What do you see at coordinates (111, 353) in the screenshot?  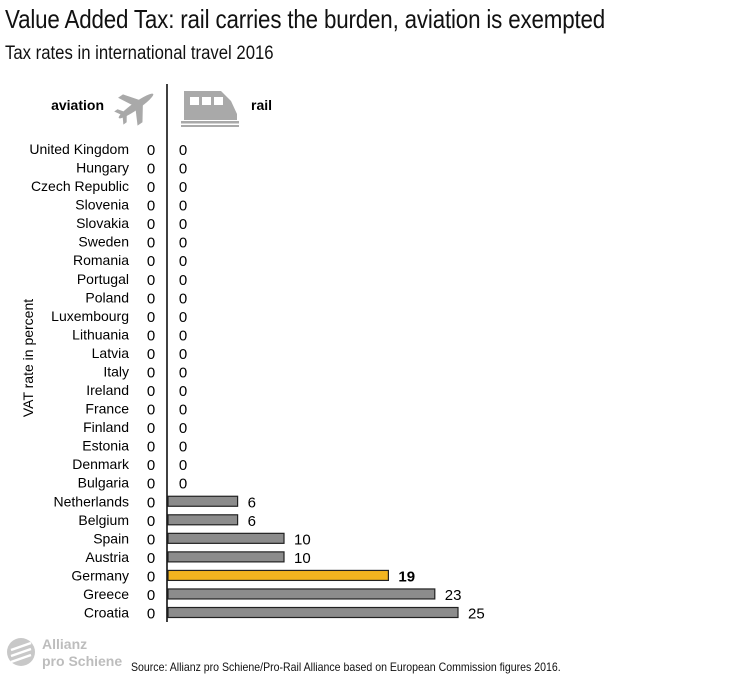 I see `country-label: Latvia` at bounding box center [111, 353].